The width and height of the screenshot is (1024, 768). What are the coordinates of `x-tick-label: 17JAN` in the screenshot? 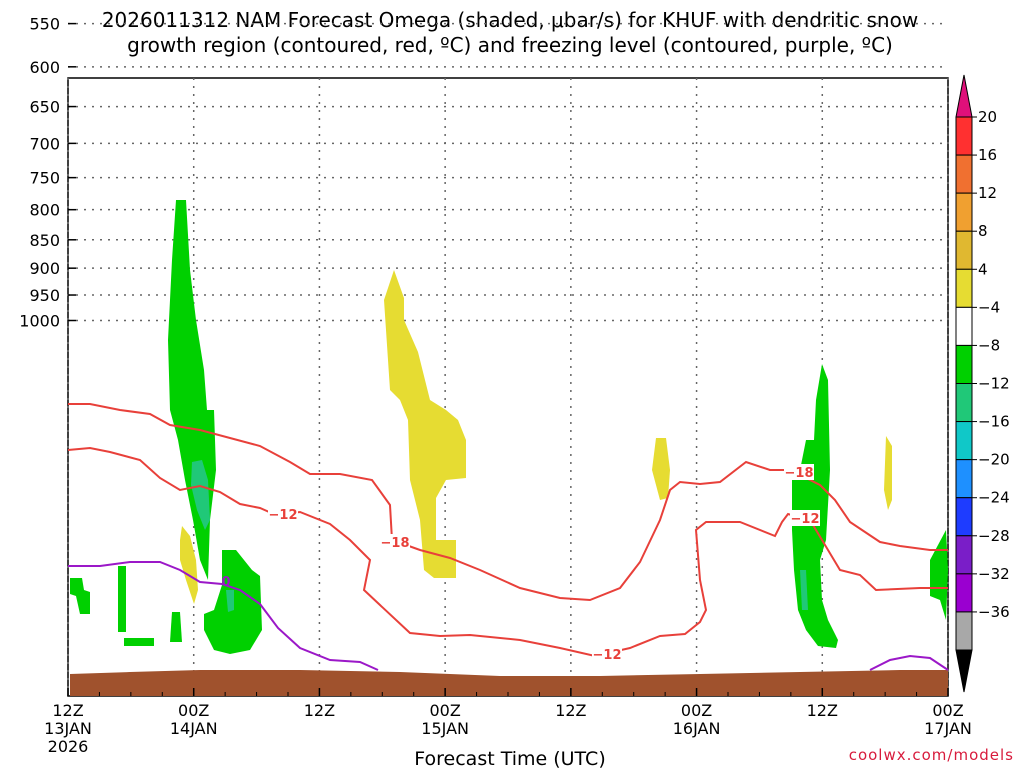 It's located at (948, 728).